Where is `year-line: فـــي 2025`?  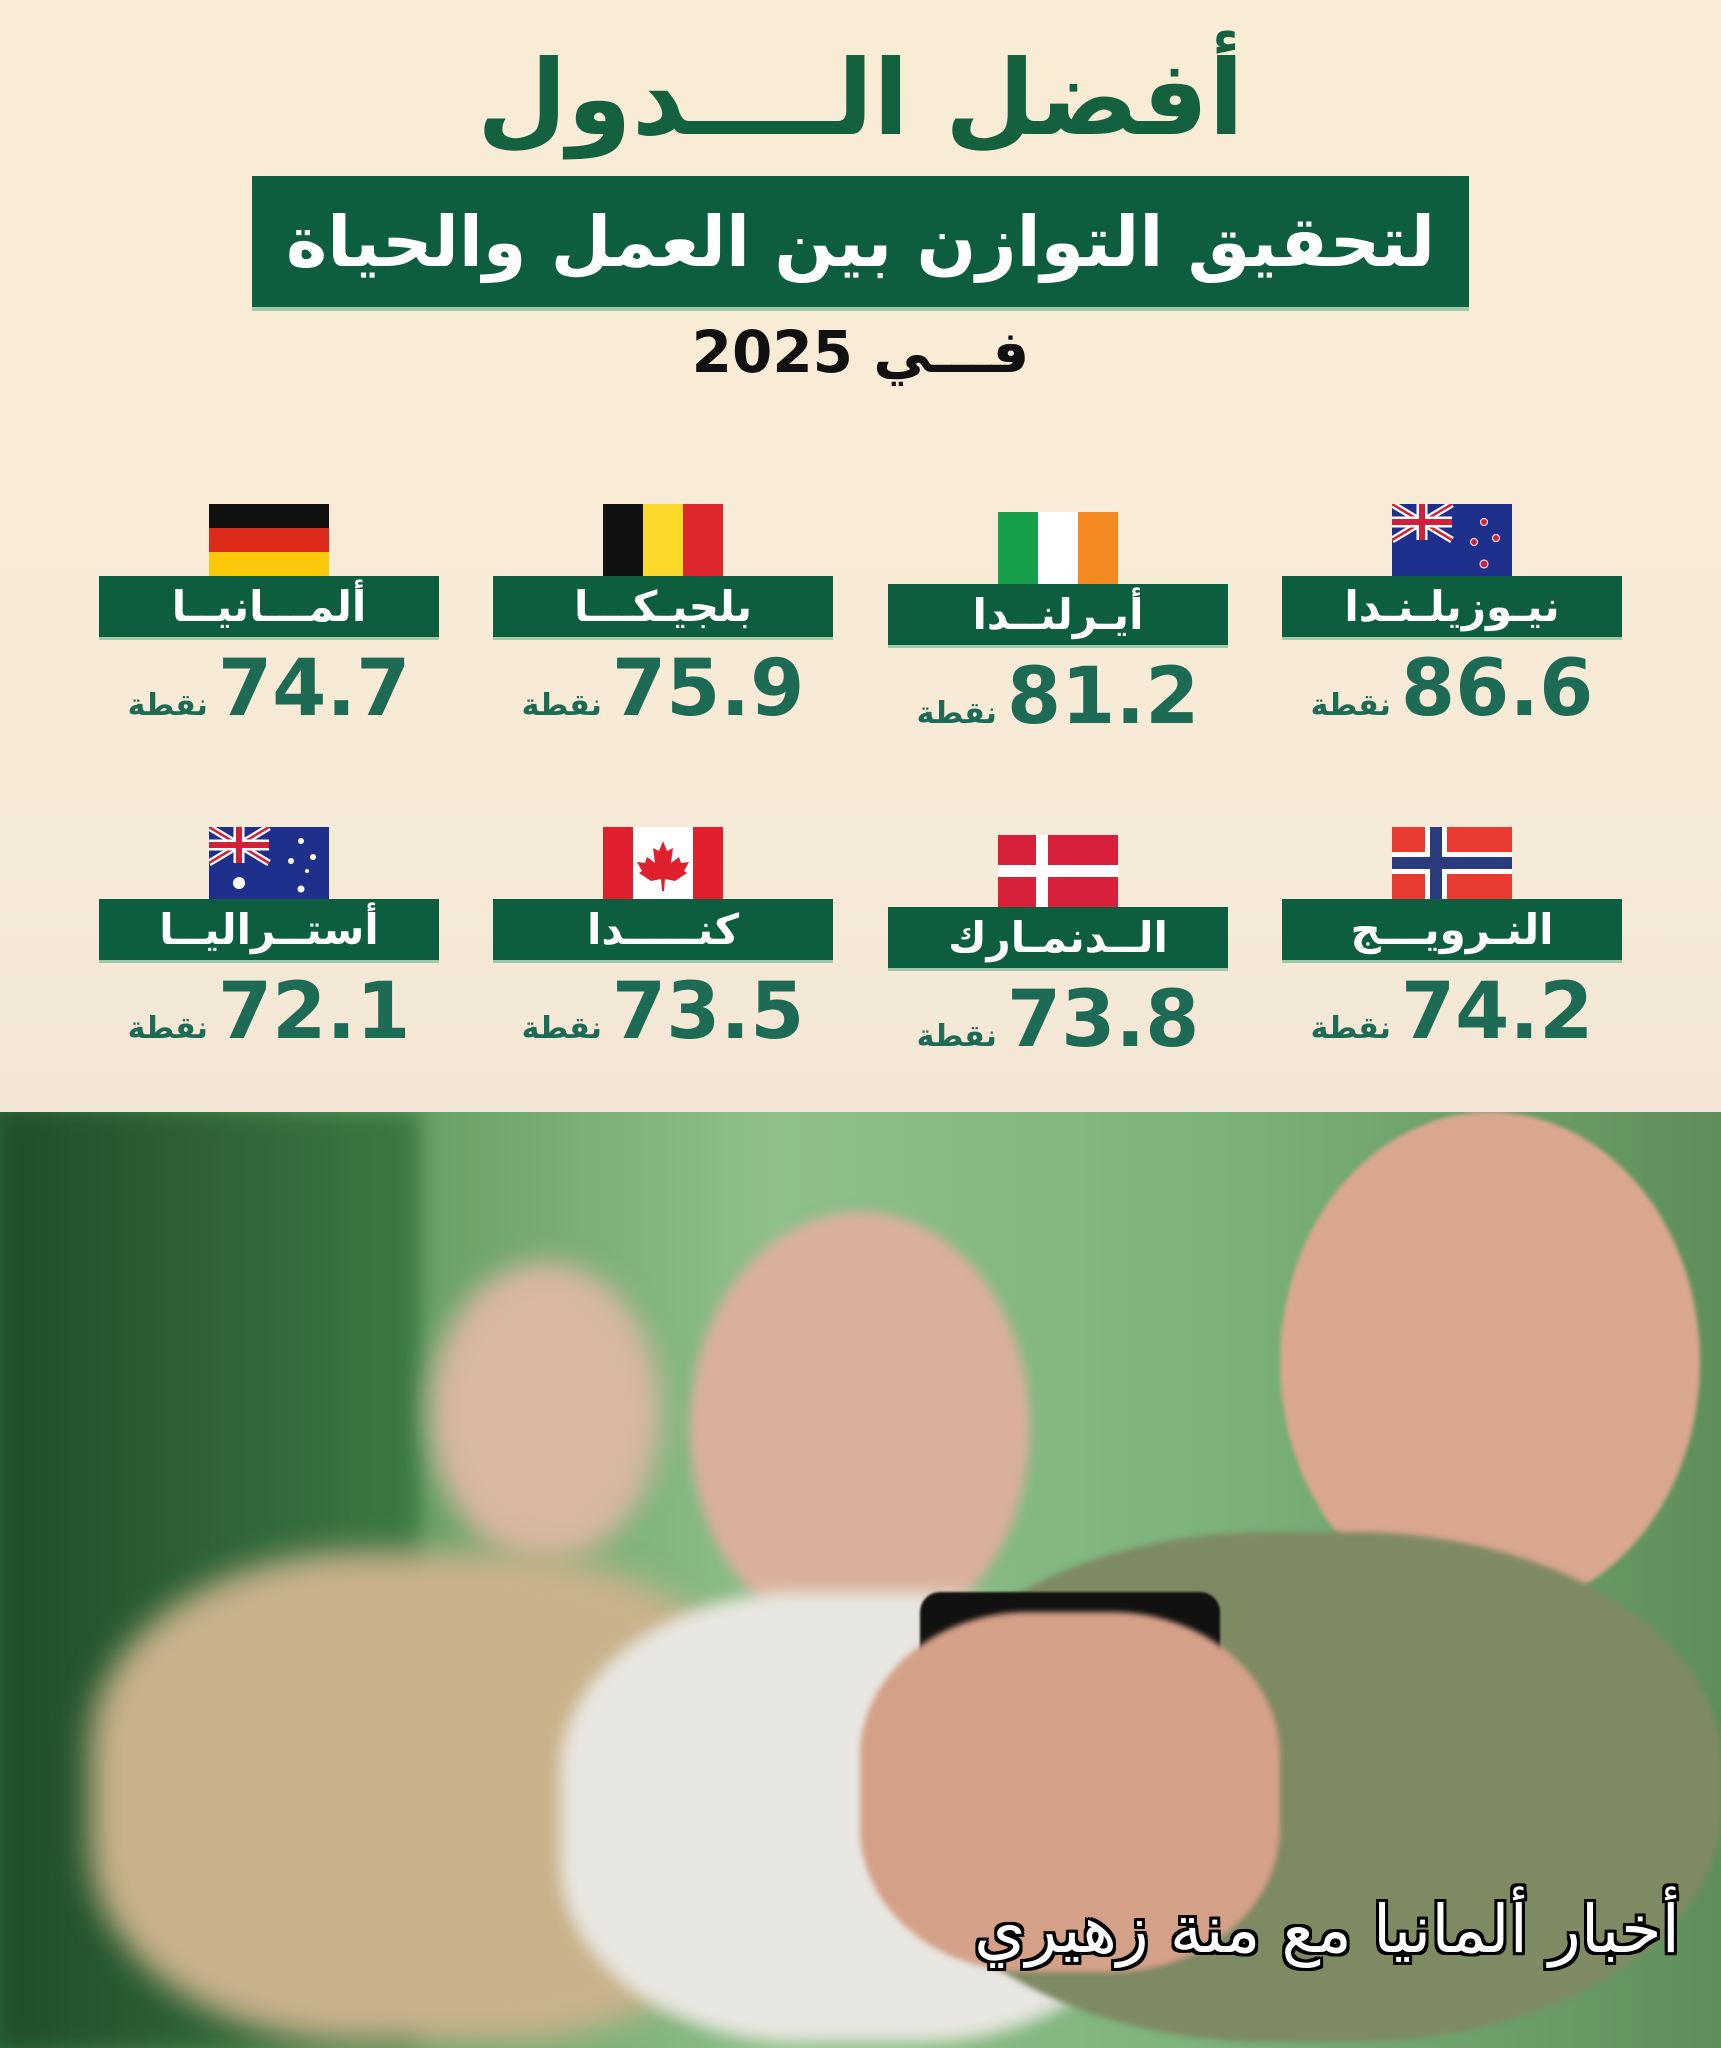
year-line: فـــي 2025 is located at coordinates (860, 352).